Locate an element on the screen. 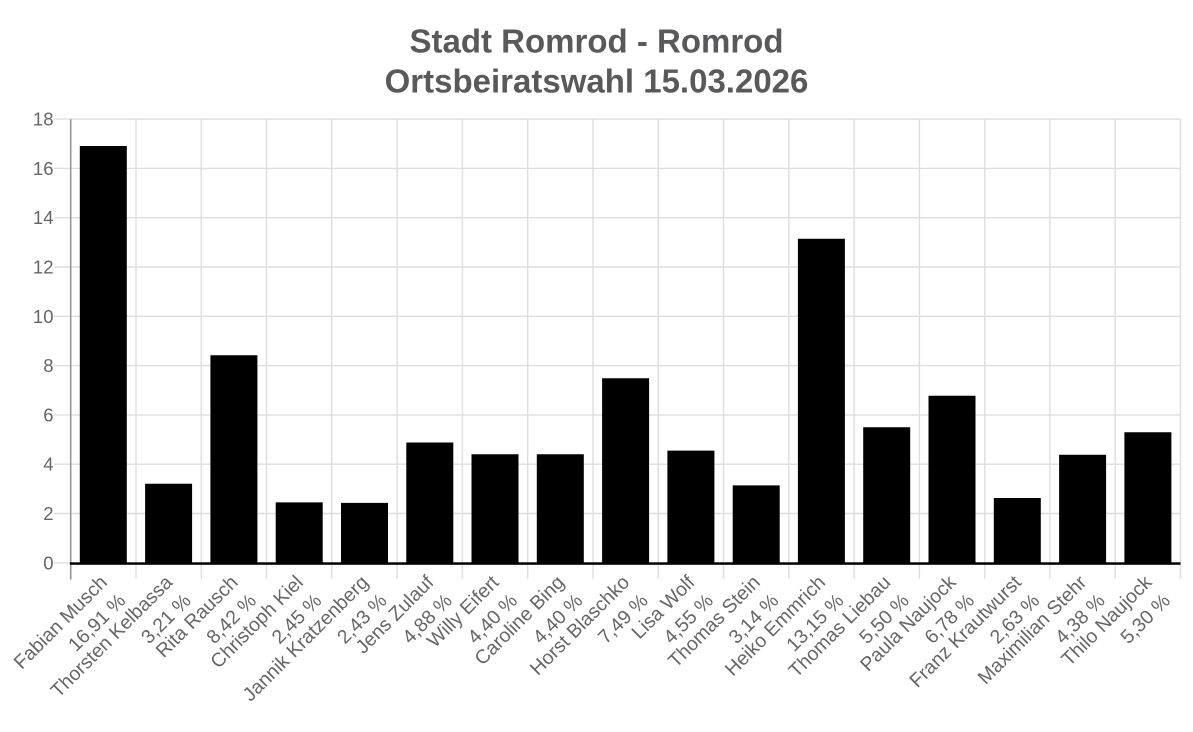 This screenshot has width=1193, height=732. svg-text: Ortsbeiratswahl 15.03.2026 is located at coordinates (597, 81).